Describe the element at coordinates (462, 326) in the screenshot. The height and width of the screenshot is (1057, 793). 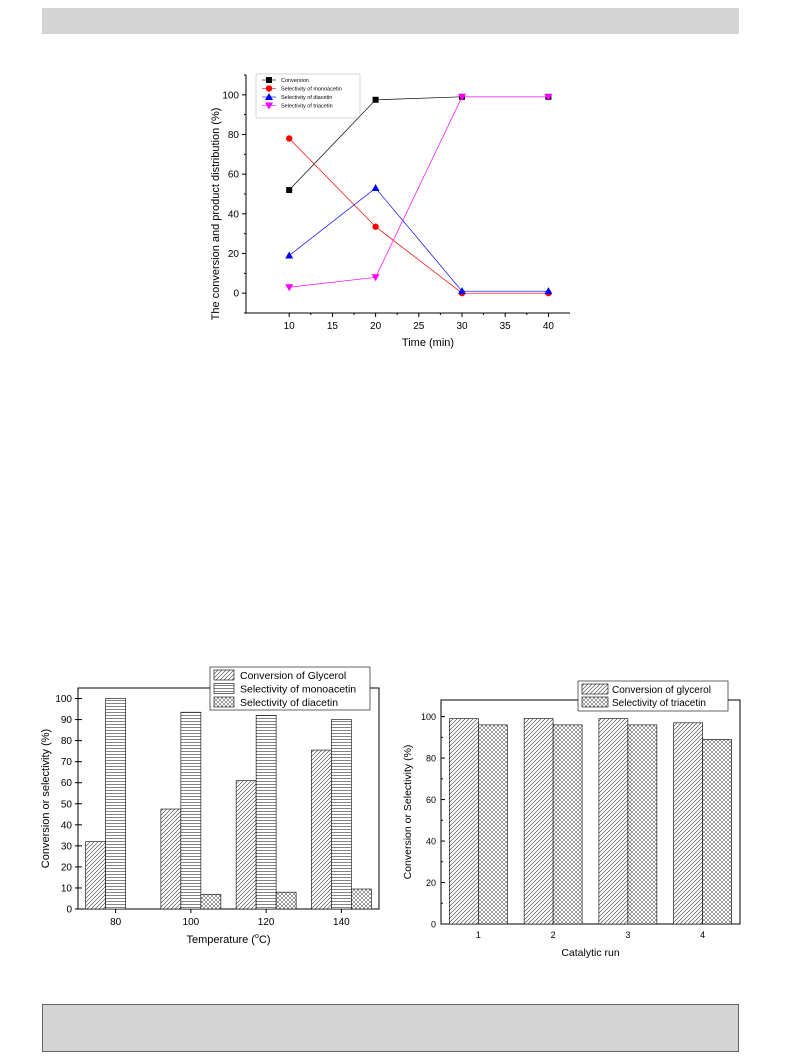
I see `x-tick-label: 30` at that location.